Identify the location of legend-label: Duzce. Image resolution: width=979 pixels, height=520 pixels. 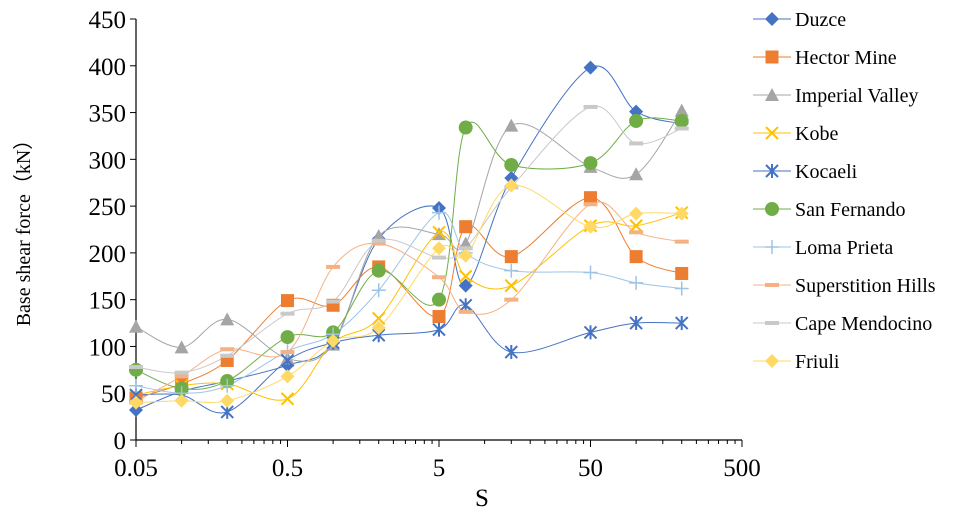
(820, 20).